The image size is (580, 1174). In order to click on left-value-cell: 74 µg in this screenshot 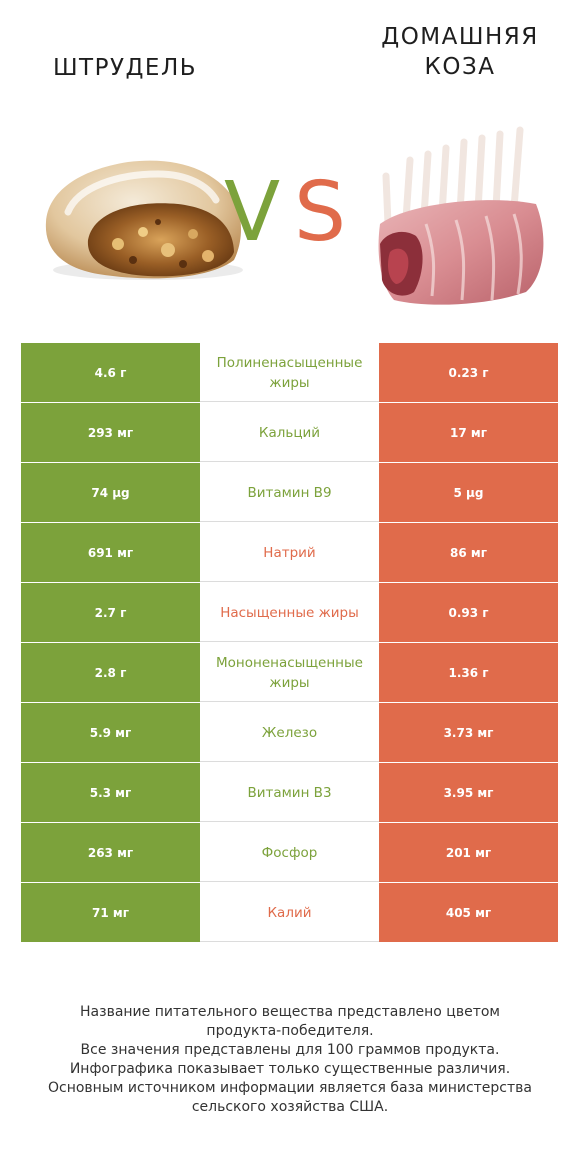, I will do `click(110, 492)`.